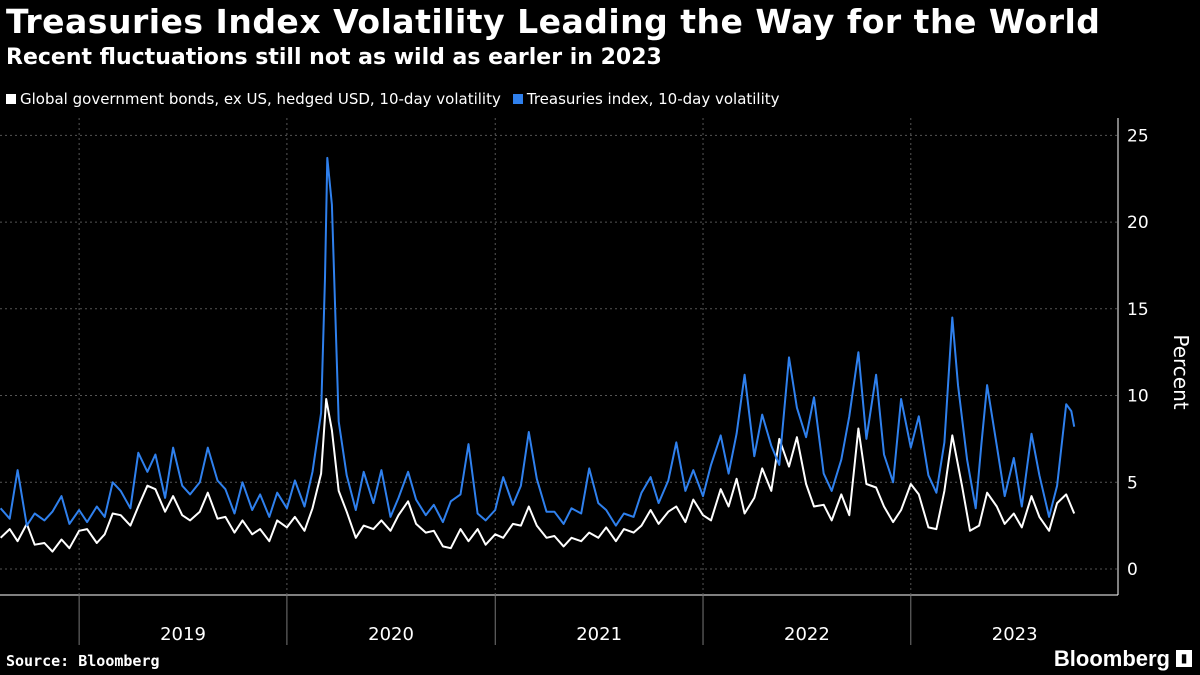  I want to click on y-tick-label: 20, so click(1138, 223).